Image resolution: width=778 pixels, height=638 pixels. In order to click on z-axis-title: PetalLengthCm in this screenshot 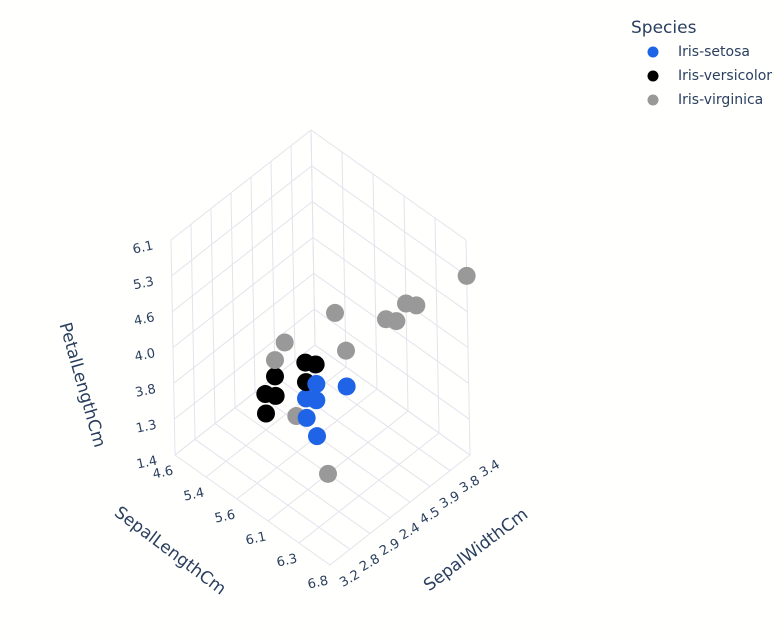, I will do `click(82, 385)`.